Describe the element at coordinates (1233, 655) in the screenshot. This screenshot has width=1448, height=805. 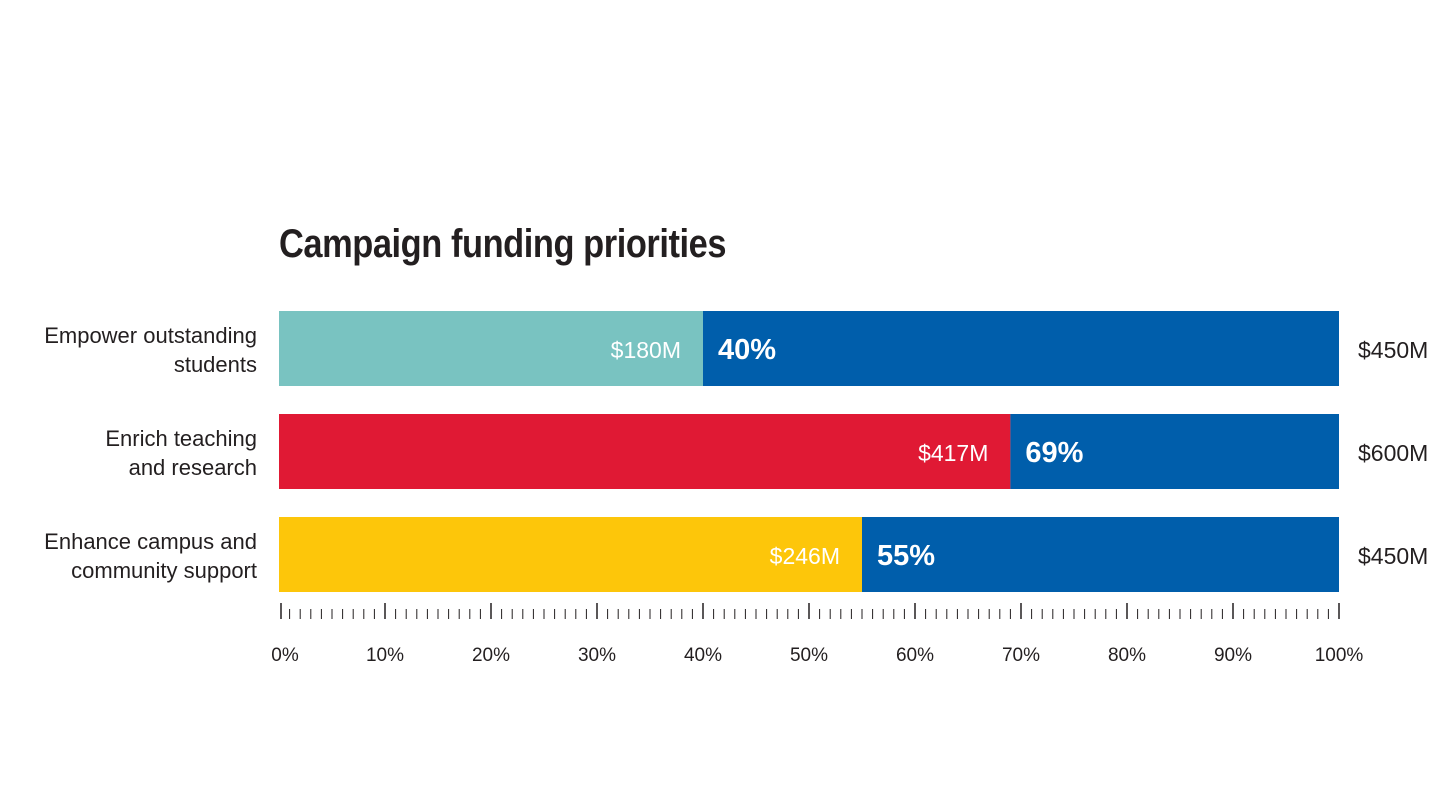
I see `x-tick-label: 90%` at that location.